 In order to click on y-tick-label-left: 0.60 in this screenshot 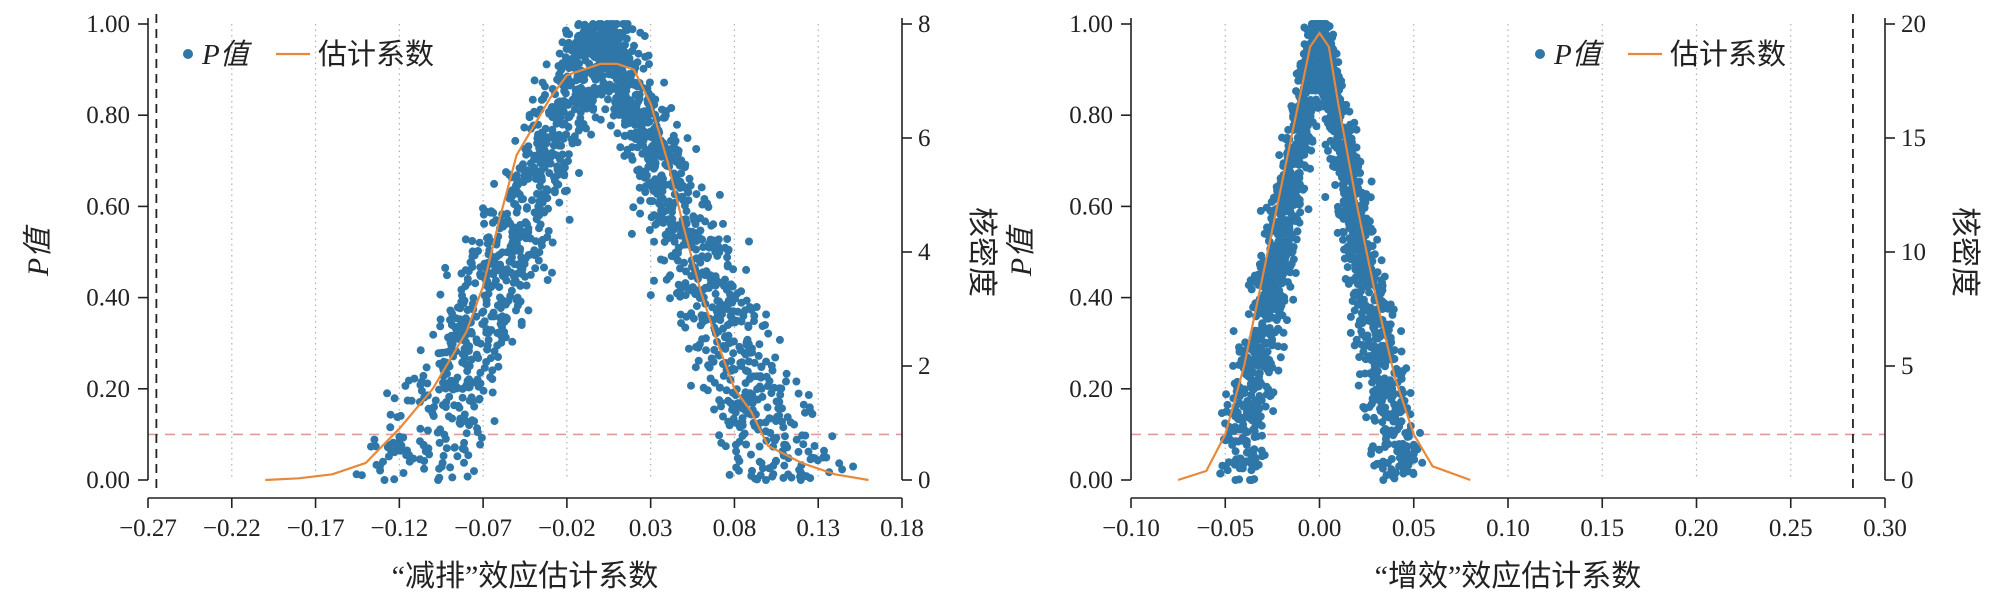, I will do `click(108, 206)`.